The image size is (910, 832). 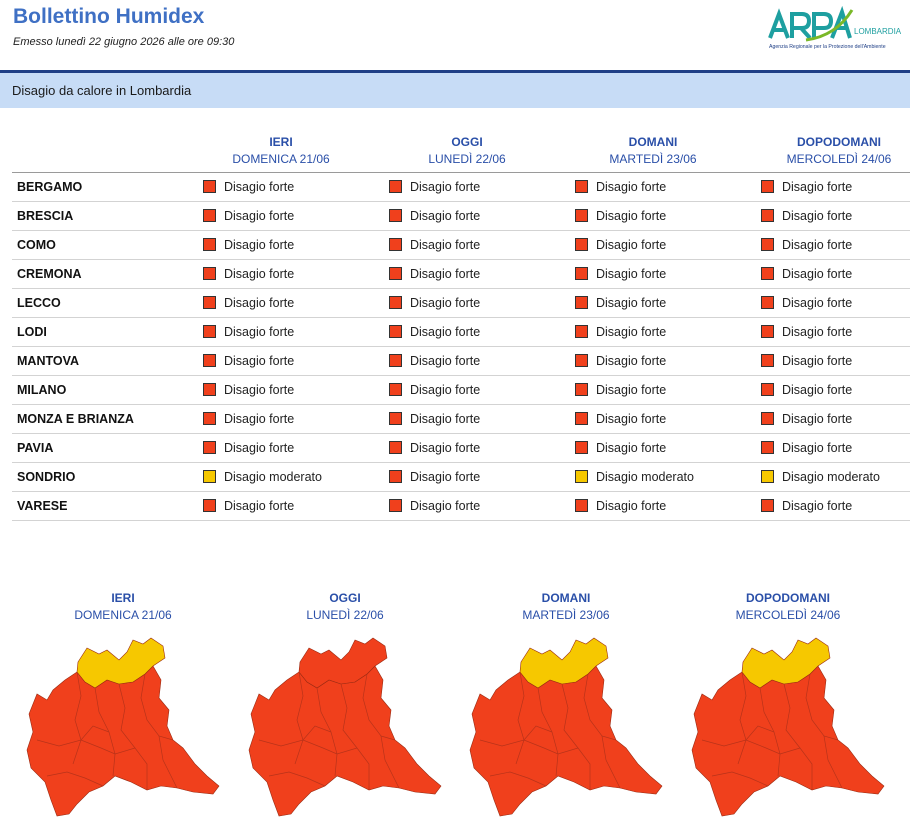 What do you see at coordinates (788, 598) in the screenshot?
I see `map-day-name: DOPODOMANI` at bounding box center [788, 598].